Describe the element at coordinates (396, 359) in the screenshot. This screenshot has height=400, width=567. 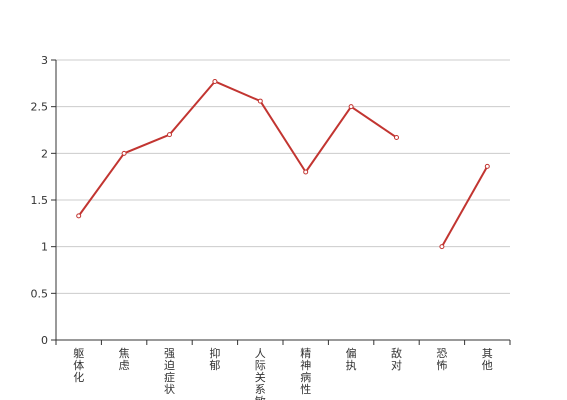
I see `x-tick-label: 敌对` at that location.